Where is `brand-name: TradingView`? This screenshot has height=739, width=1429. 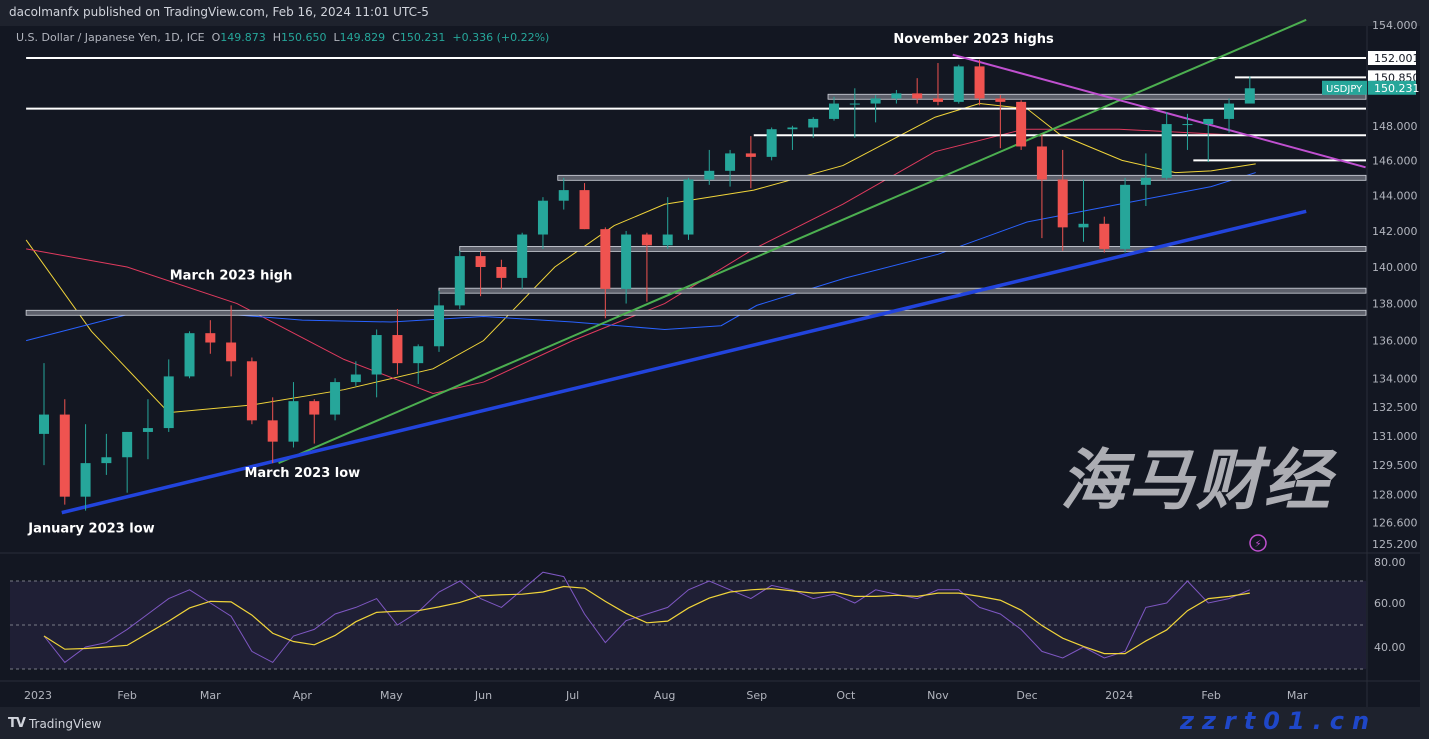 brand-name: TradingView is located at coordinates (65, 723).